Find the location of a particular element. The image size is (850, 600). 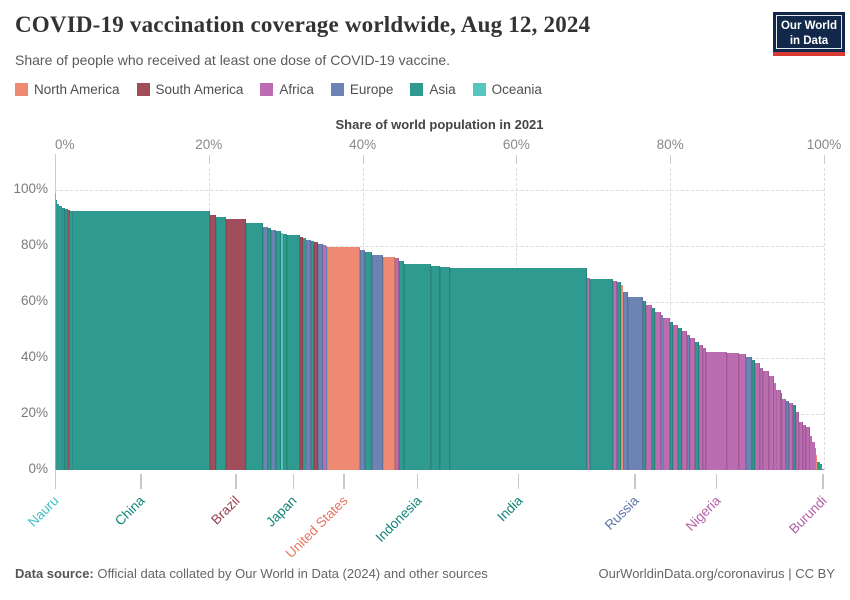

bar-indonesia is located at coordinates (418, 367).